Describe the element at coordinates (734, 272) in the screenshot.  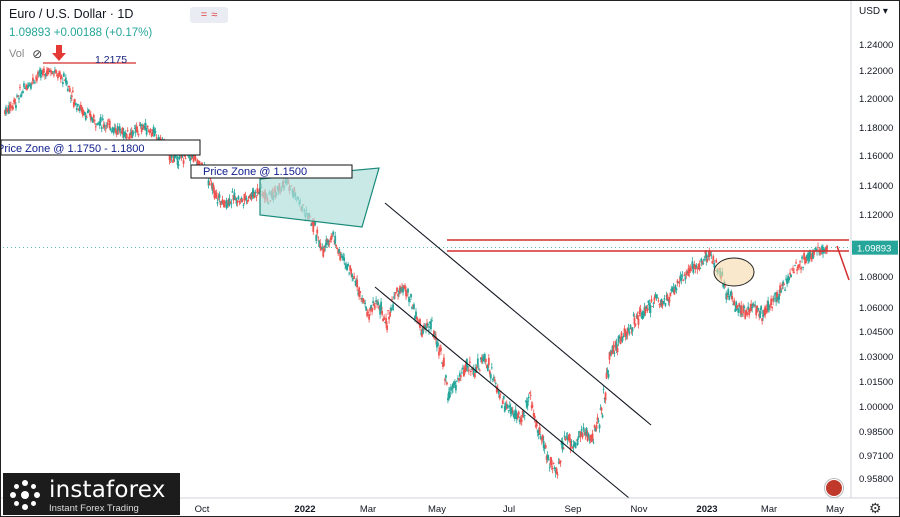
I see `highlight-ellipse` at that location.